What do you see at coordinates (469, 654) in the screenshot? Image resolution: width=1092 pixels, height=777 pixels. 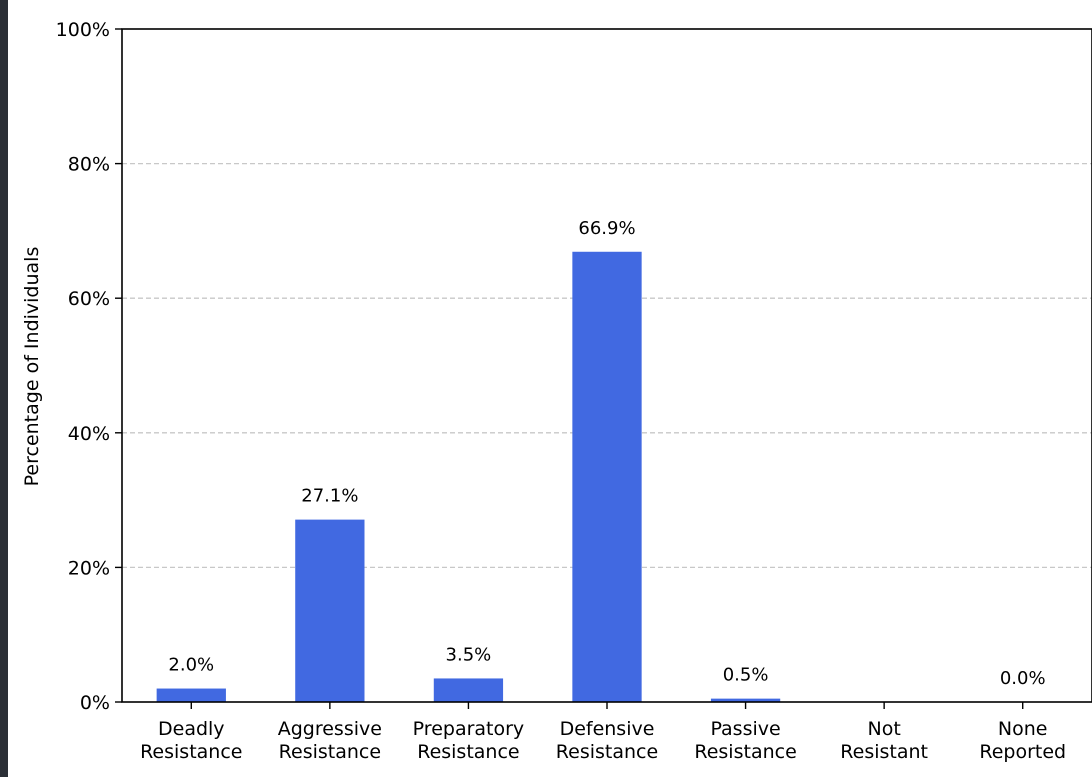 I see `value-label: 3.5%` at bounding box center [469, 654].